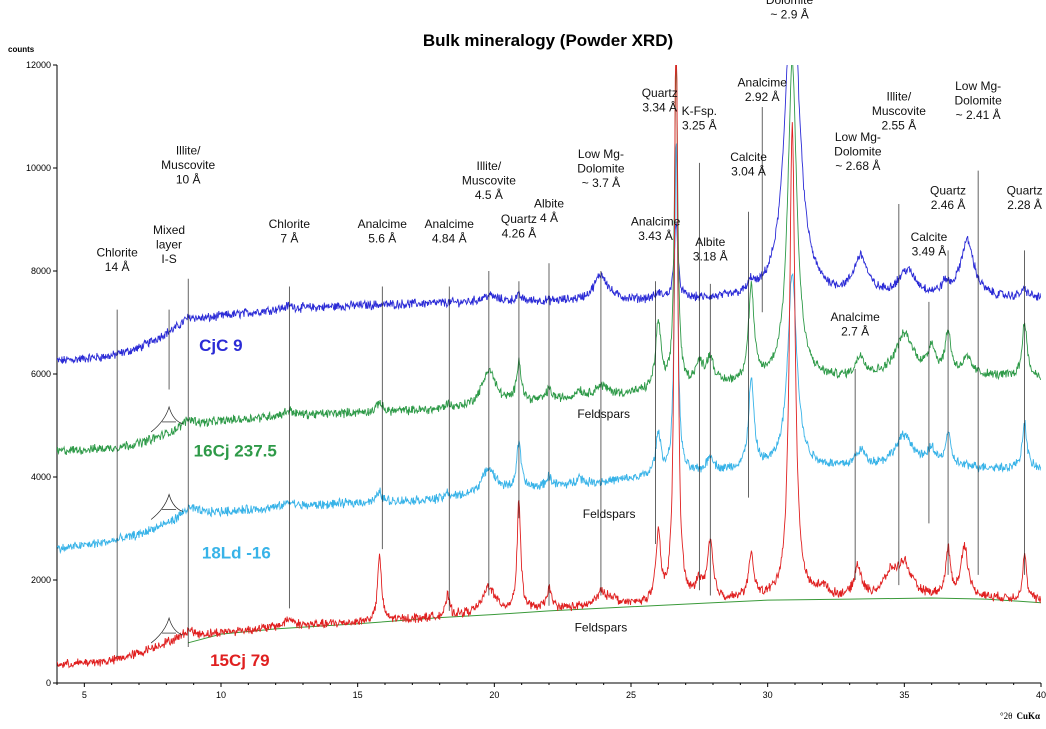 The image size is (1046, 729). I want to click on background-curve, so click(615, 620).